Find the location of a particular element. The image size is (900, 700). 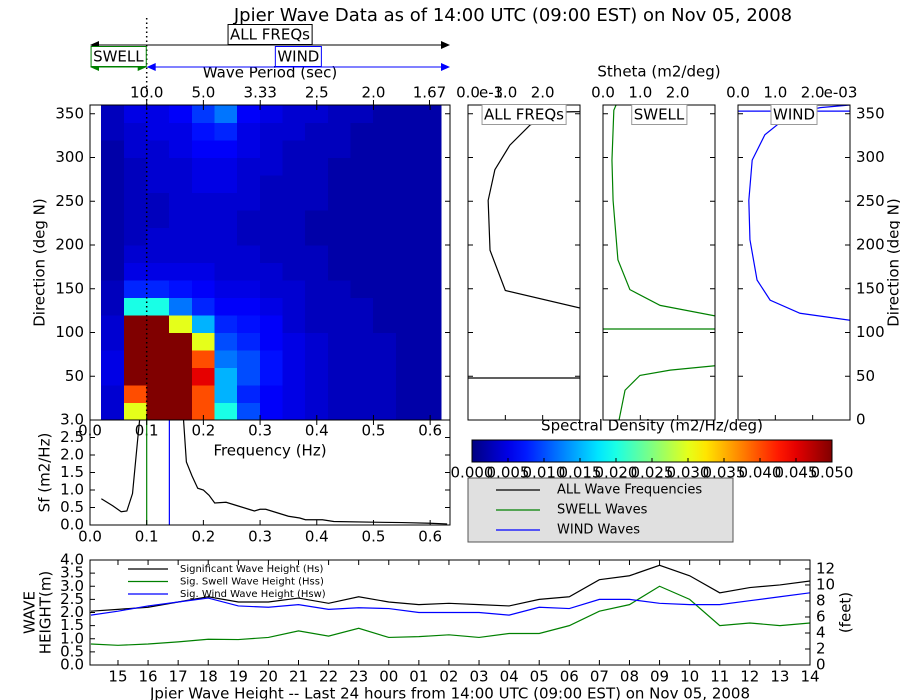

y-tick-label: 2.5 is located at coordinates (72, 437).